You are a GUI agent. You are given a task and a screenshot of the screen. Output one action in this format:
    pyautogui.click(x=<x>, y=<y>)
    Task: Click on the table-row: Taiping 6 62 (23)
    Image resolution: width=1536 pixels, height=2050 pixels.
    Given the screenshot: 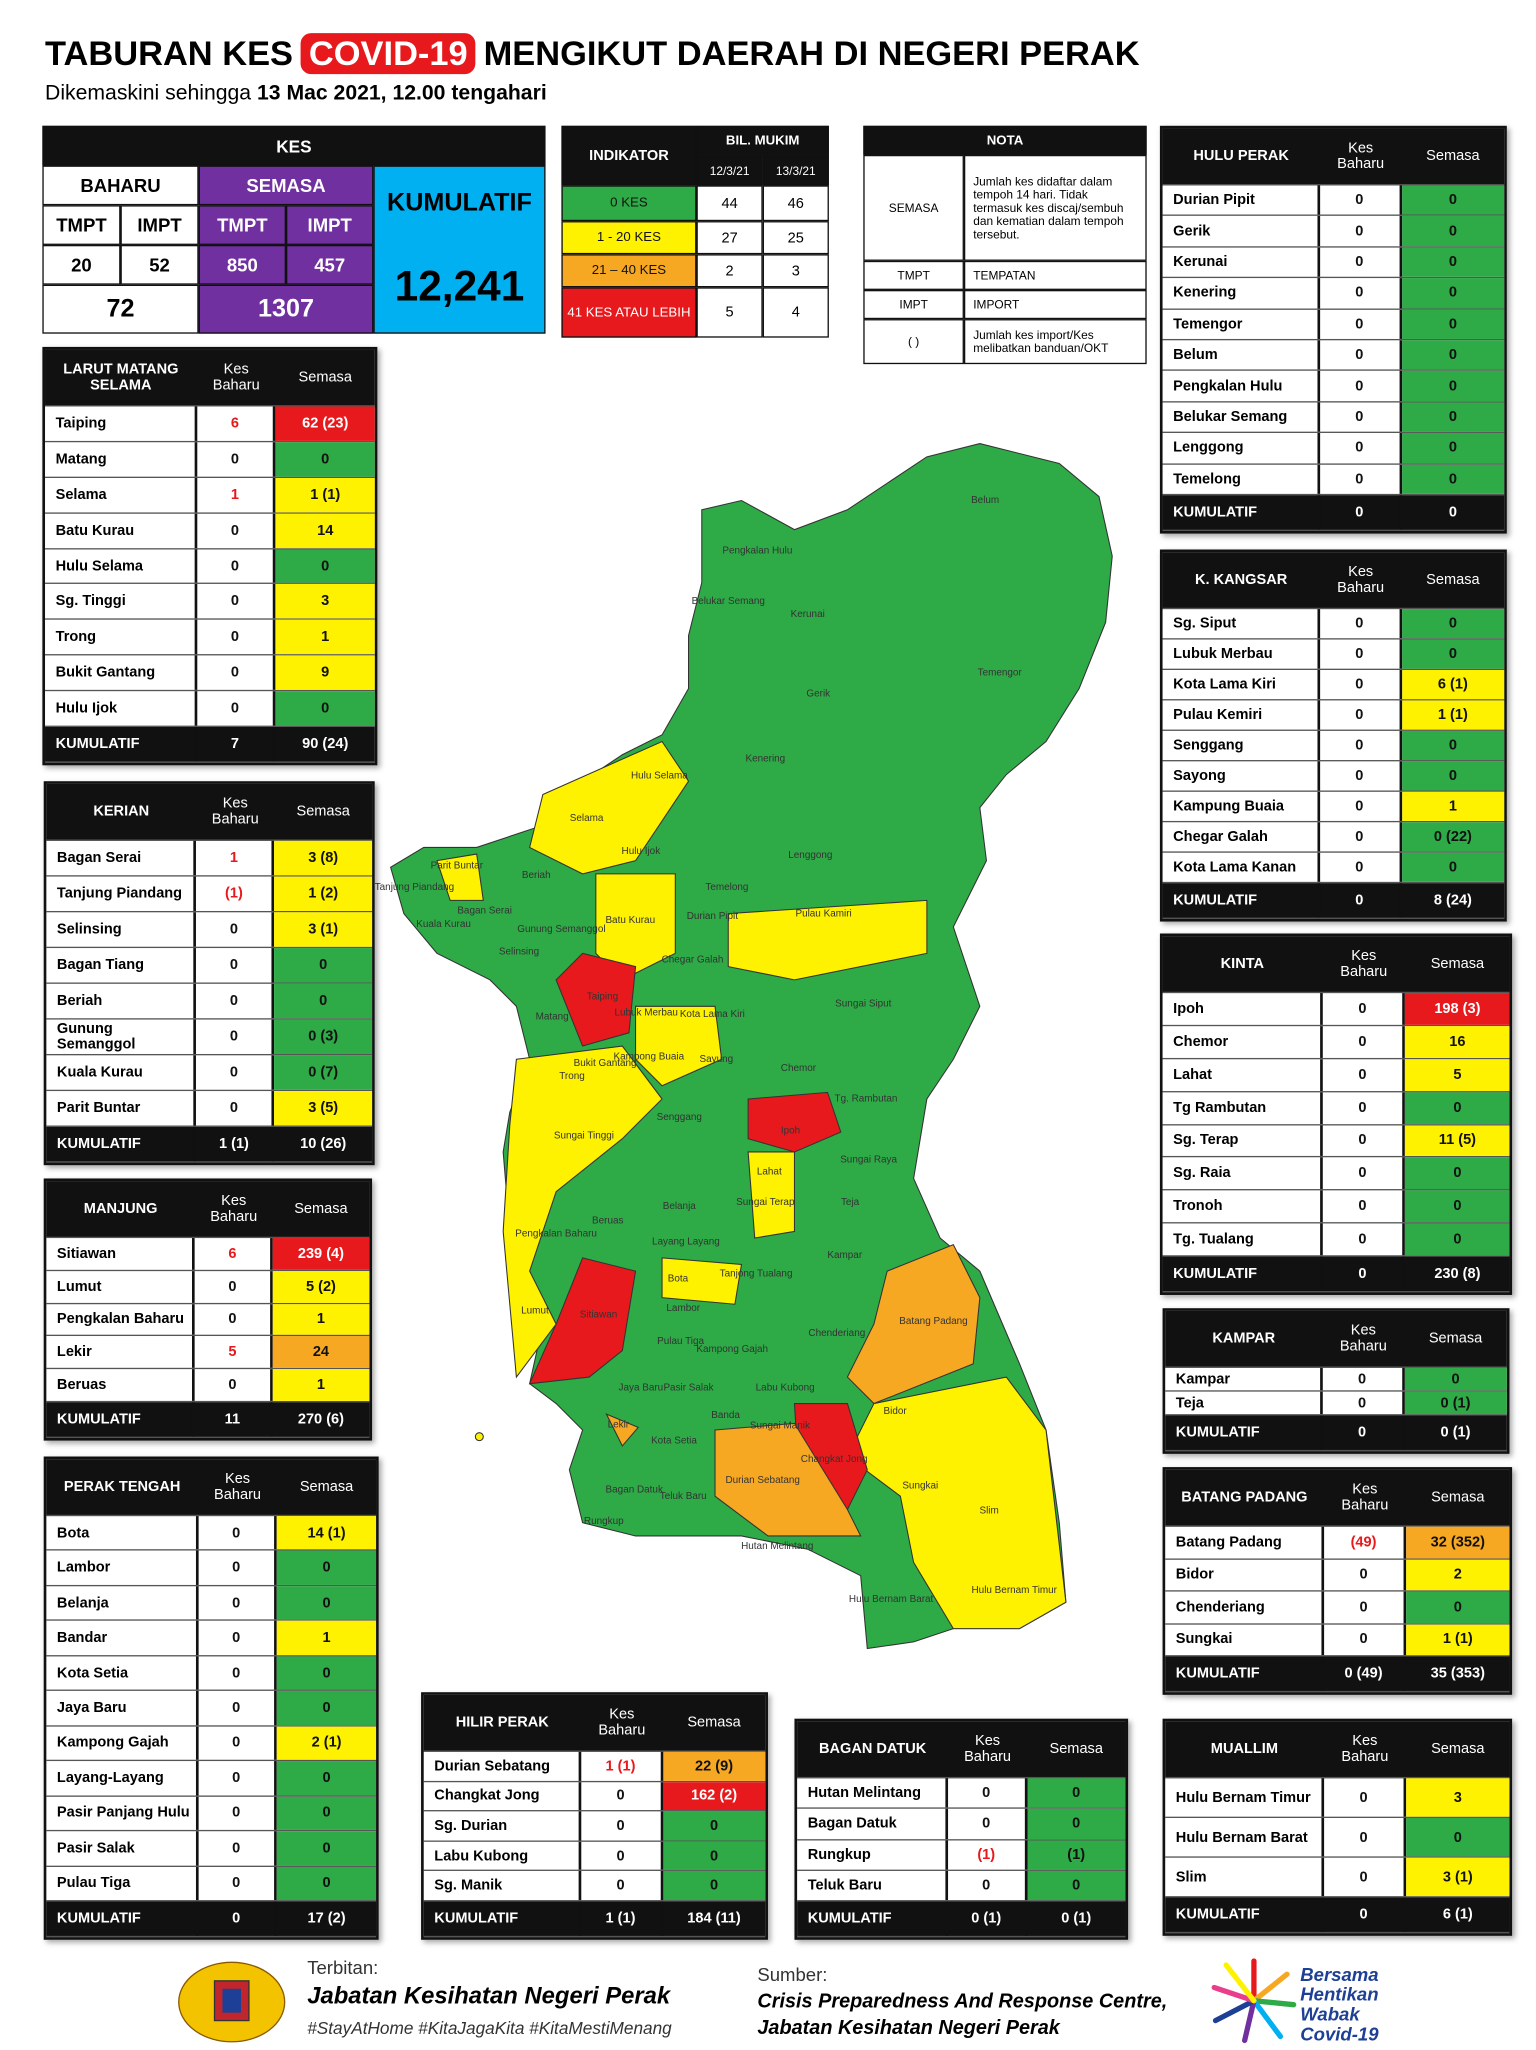 What is the action you would take?
    pyautogui.click(x=210, y=424)
    